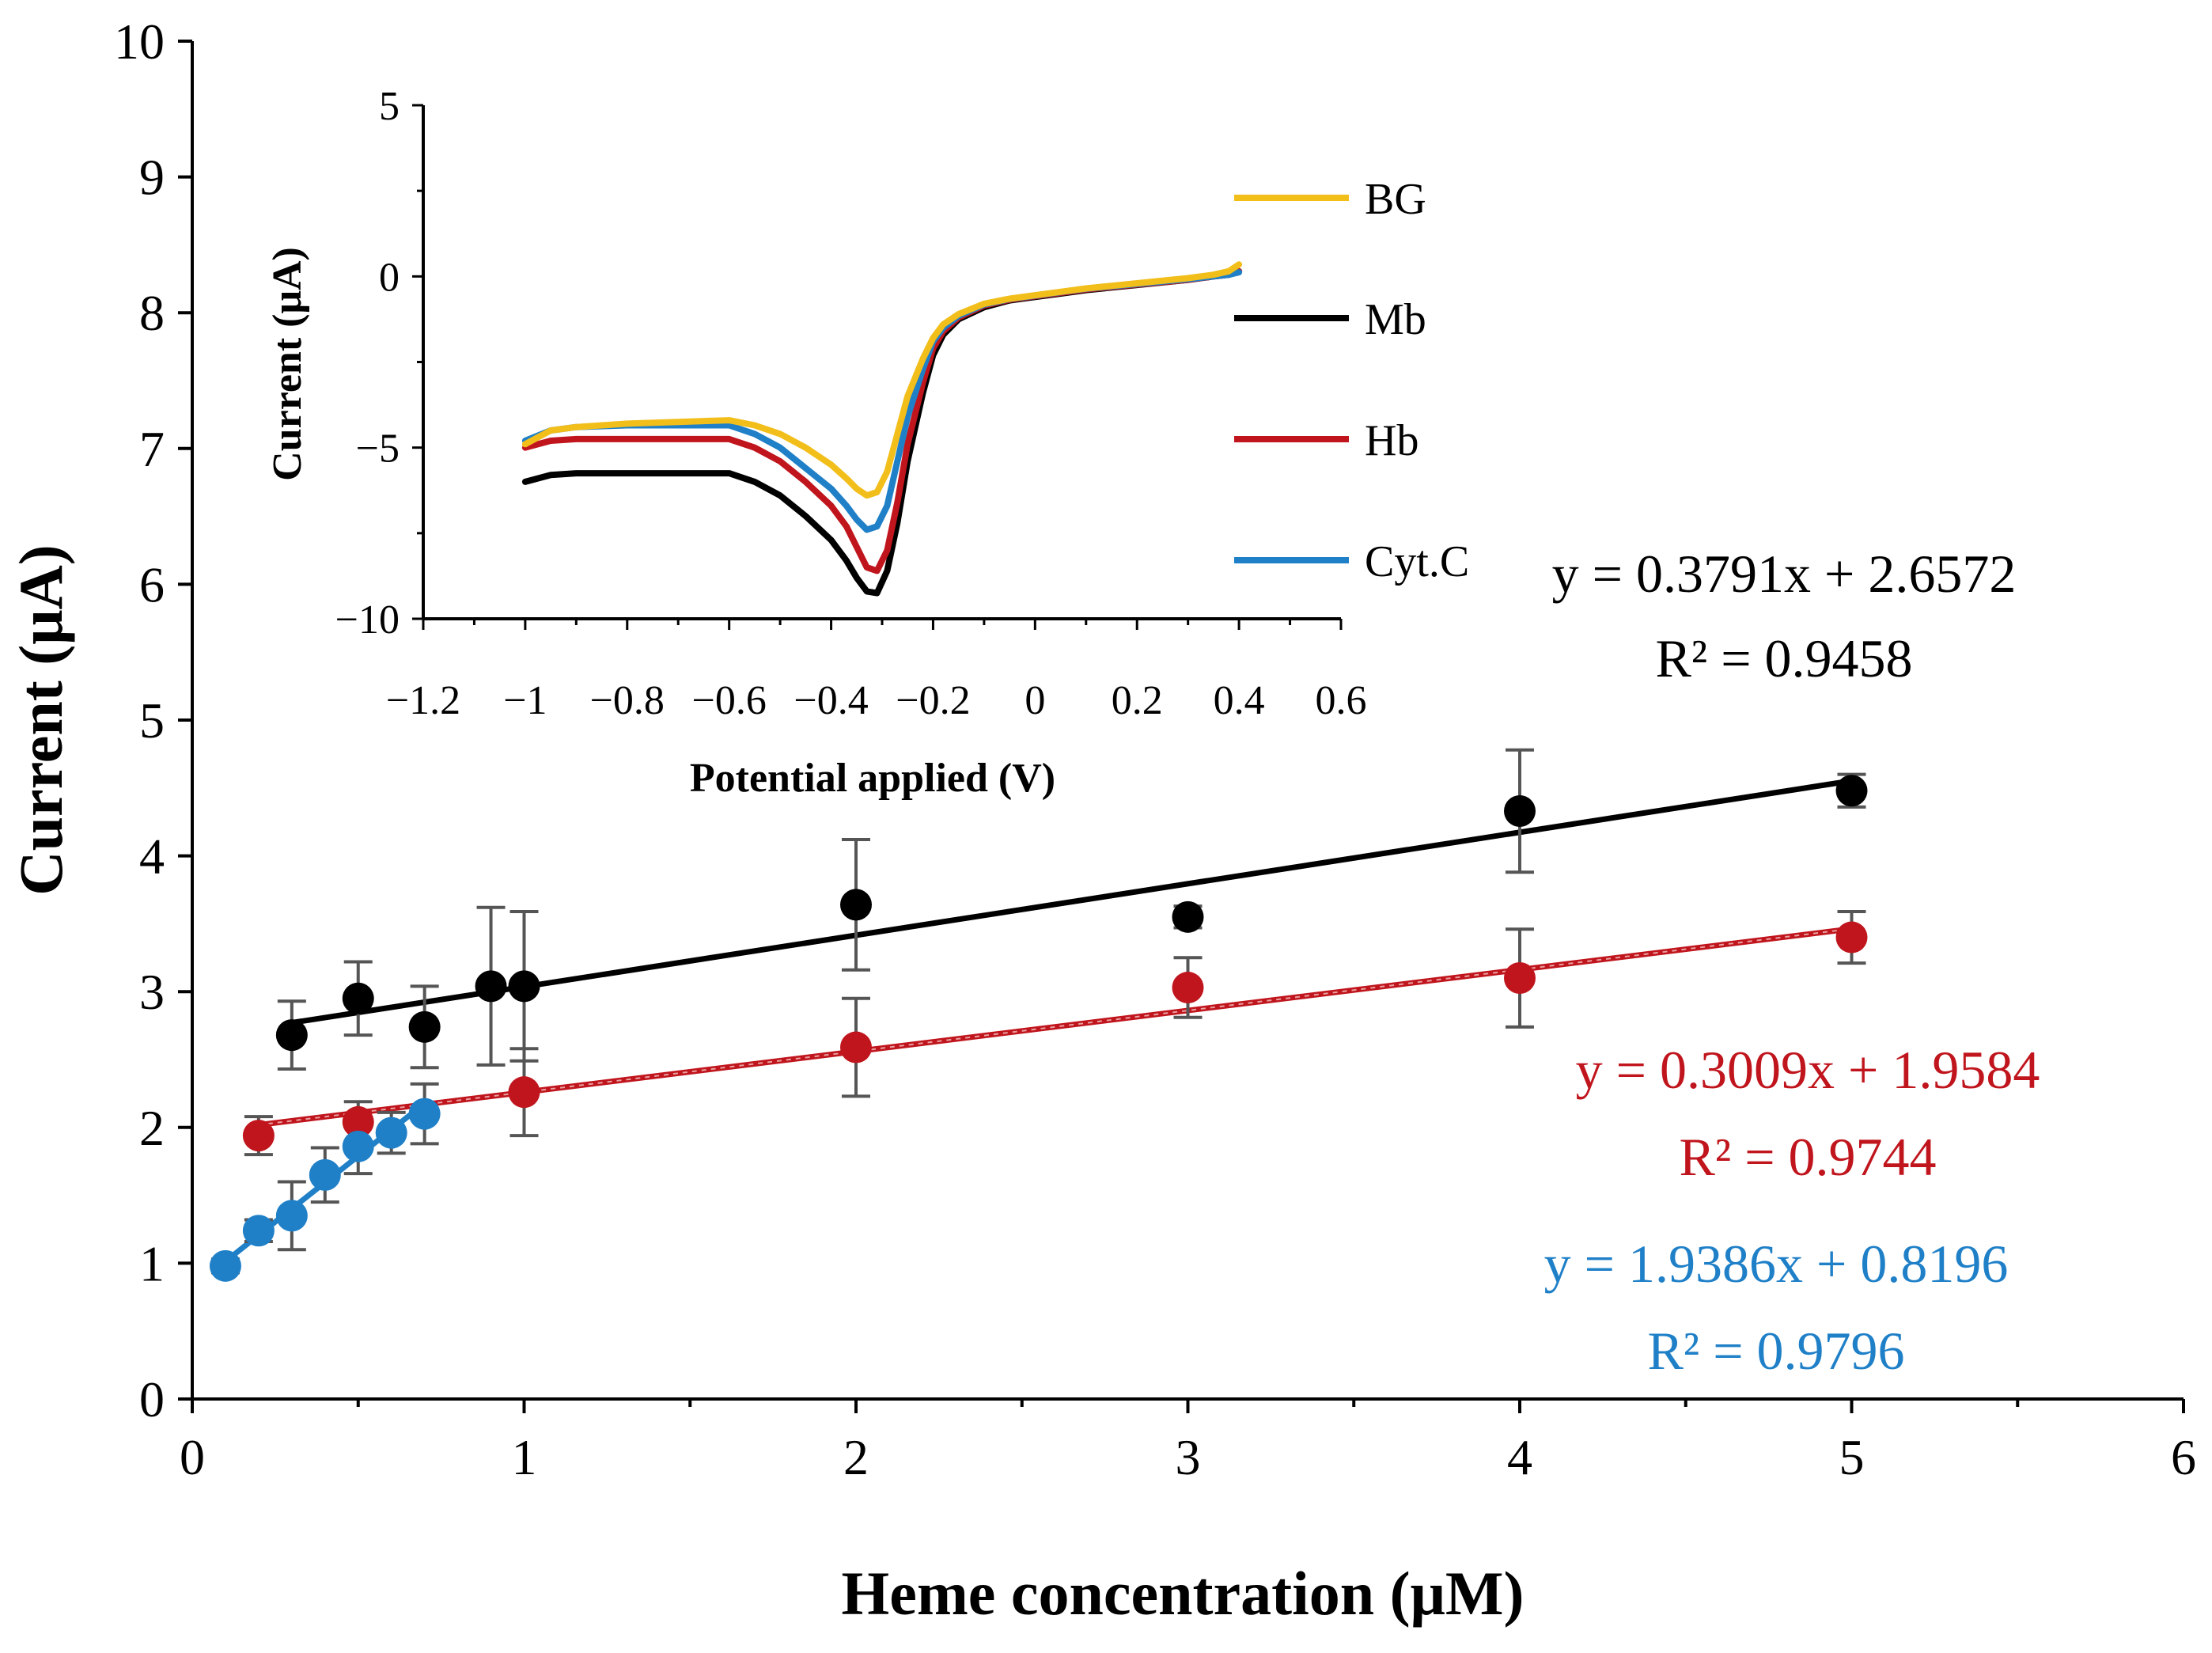 The width and height of the screenshot is (2212, 1653). I want to click on main-y-ticks: 0 1 2 3 4 5 6 7 8 9 10, so click(153, 720).